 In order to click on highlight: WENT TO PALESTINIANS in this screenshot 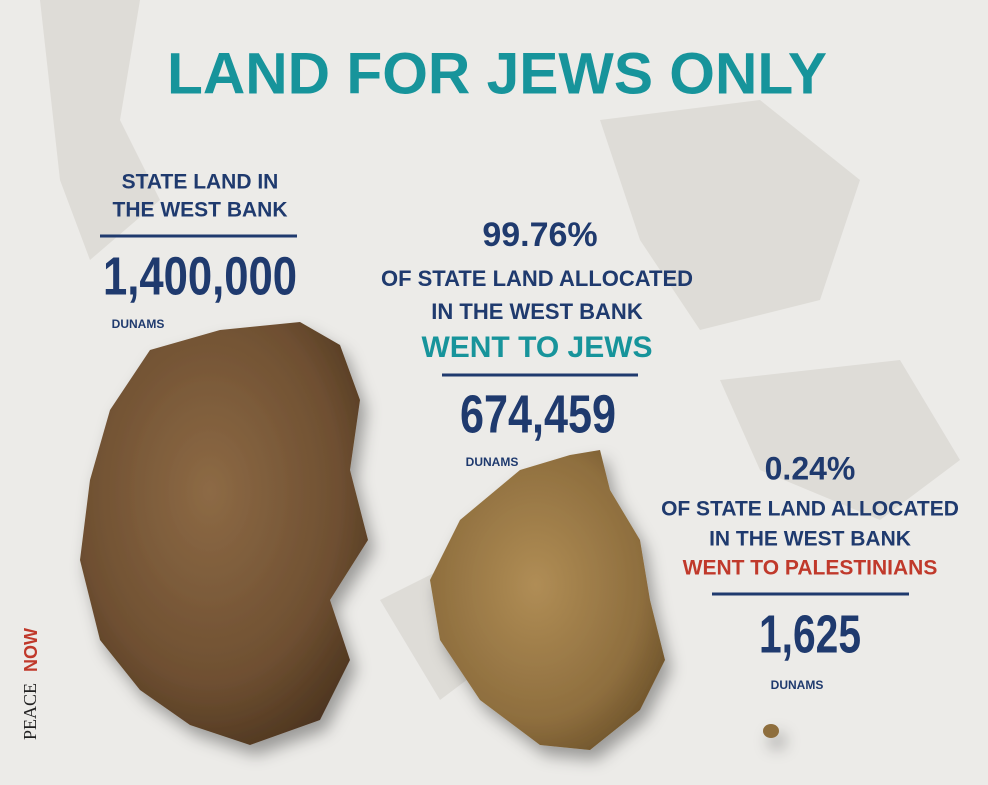, I will do `click(810, 568)`.